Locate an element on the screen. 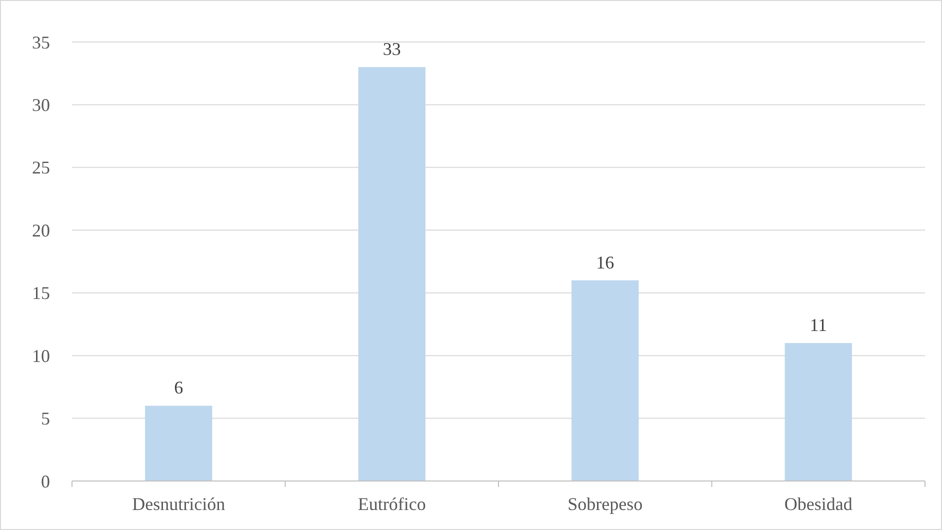 Image resolution: width=942 pixels, height=530 pixels. data-label: 11 is located at coordinates (819, 325).